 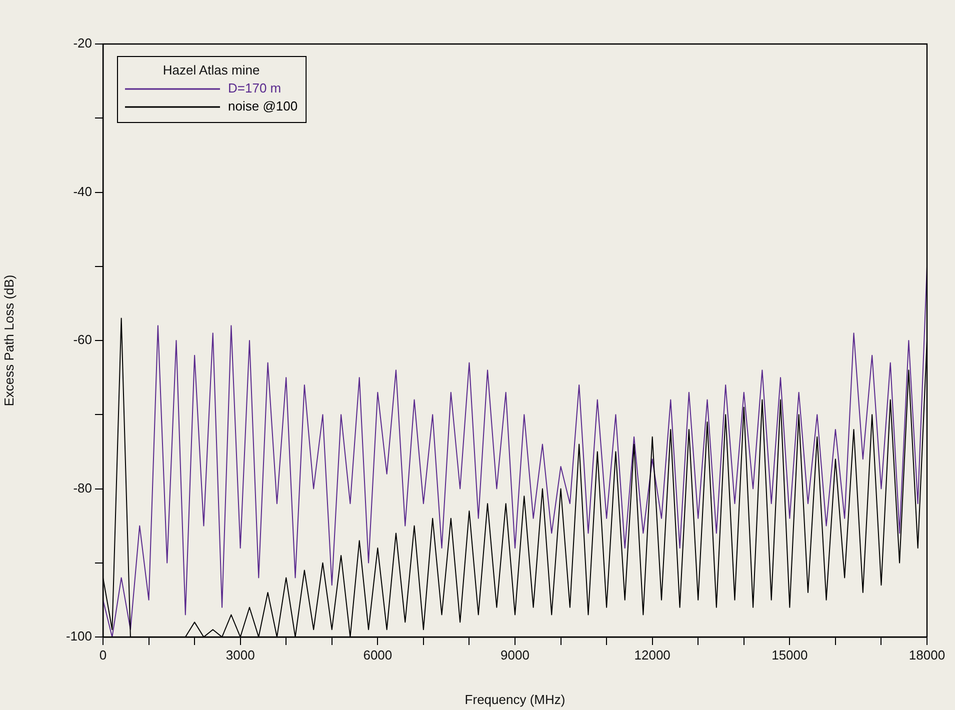 What do you see at coordinates (263, 106) in the screenshot?
I see `text: noise @100` at bounding box center [263, 106].